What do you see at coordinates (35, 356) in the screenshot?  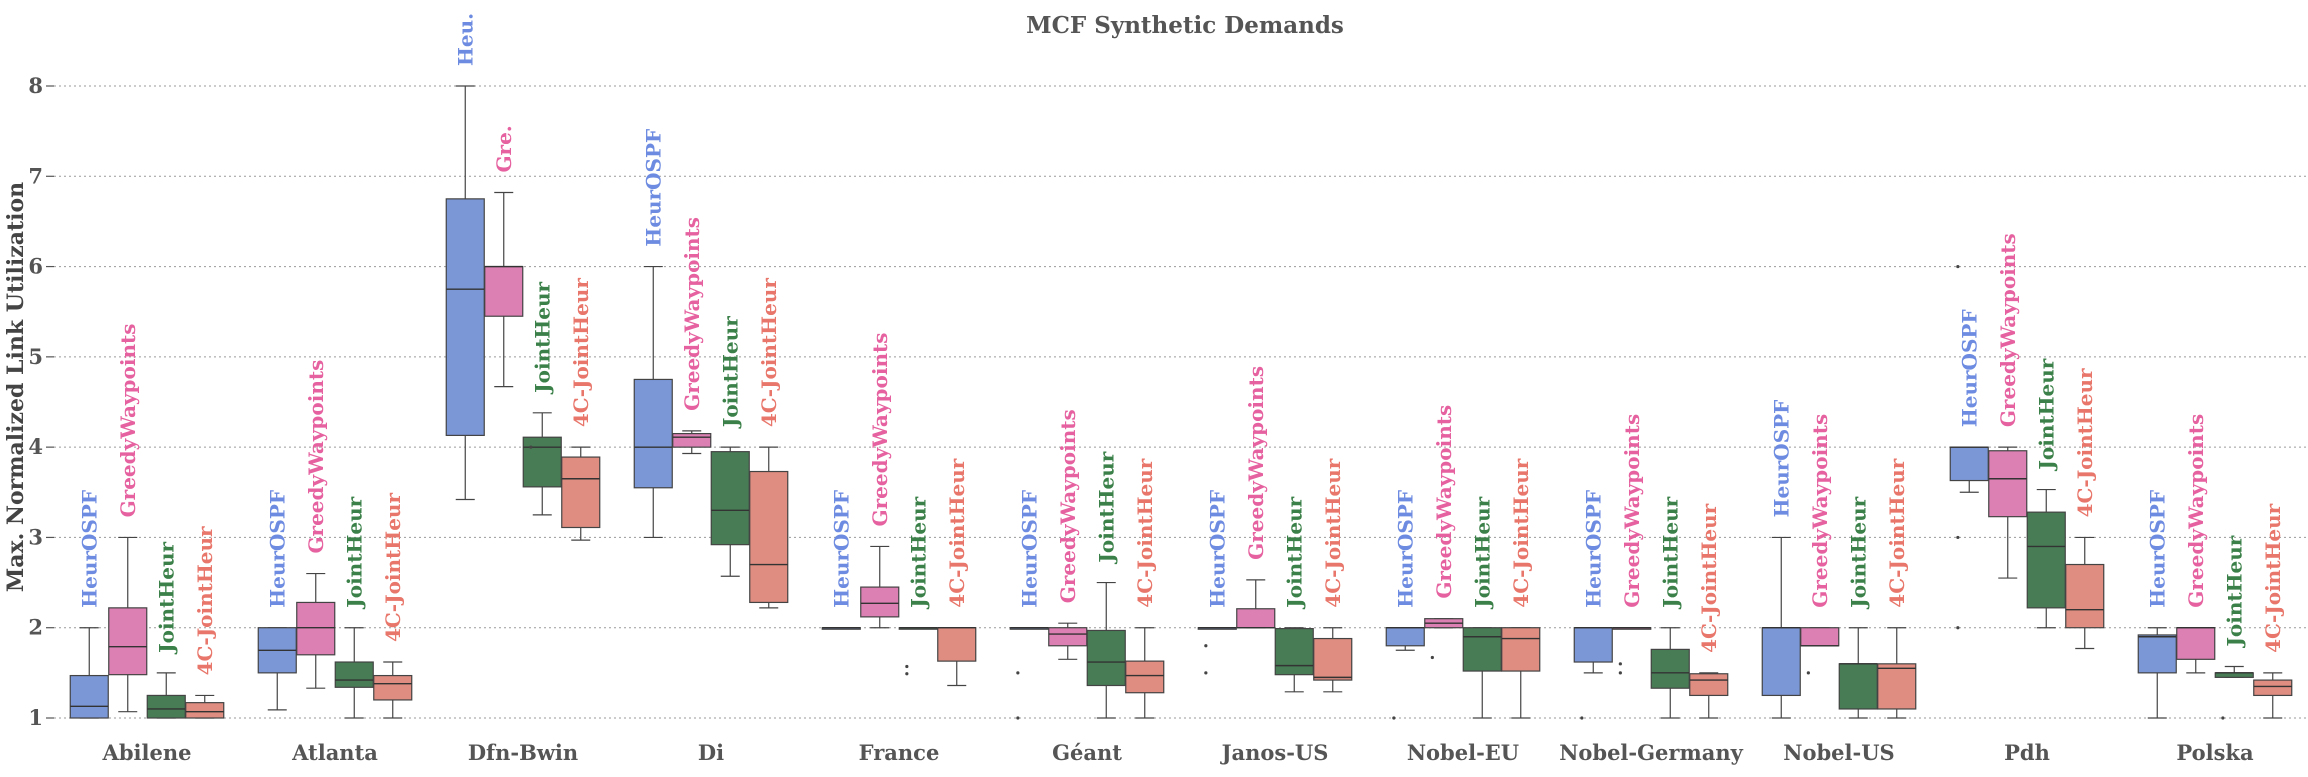 I see `y-tick-label: 5` at bounding box center [35, 356].